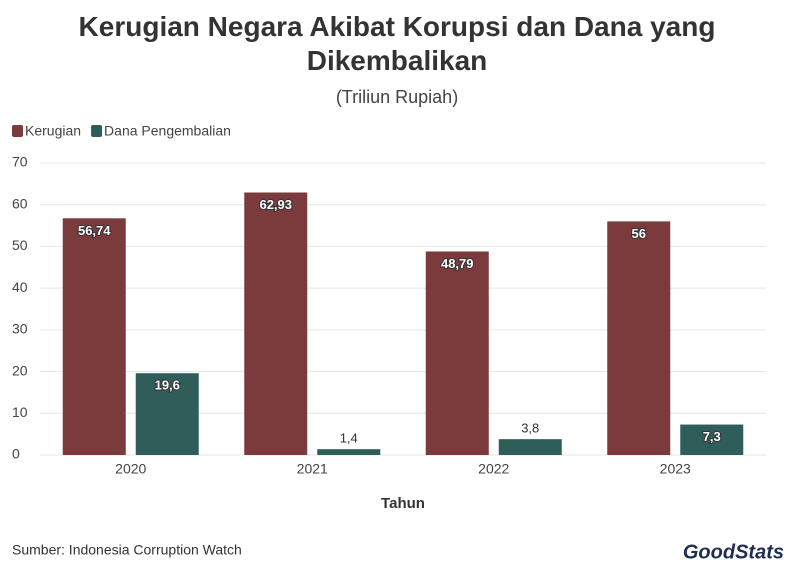 This screenshot has height=575, width=794. I want to click on x-axis-label: Tahun, so click(403, 503).